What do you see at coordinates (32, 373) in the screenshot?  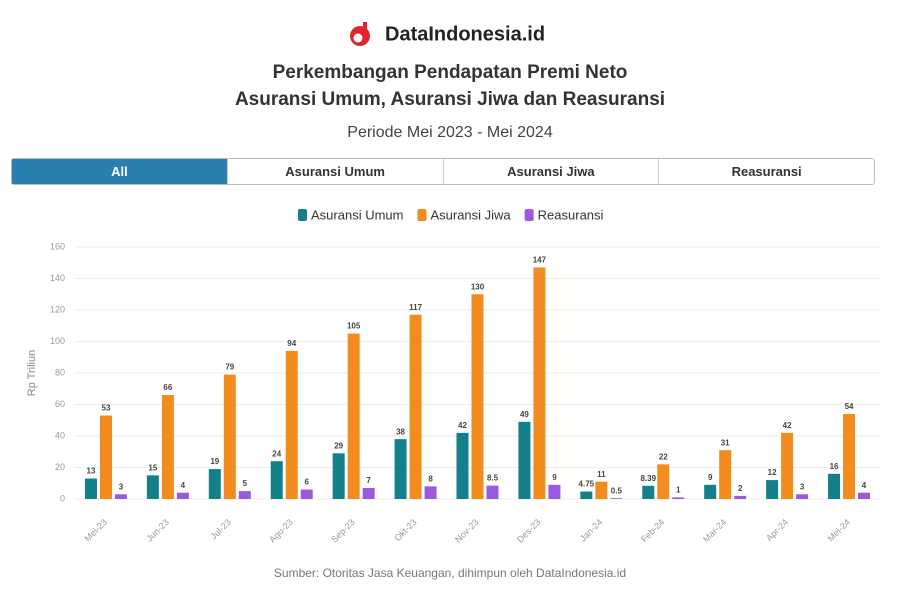 I see `y-axis-label: Rp Triliun` at bounding box center [32, 373].